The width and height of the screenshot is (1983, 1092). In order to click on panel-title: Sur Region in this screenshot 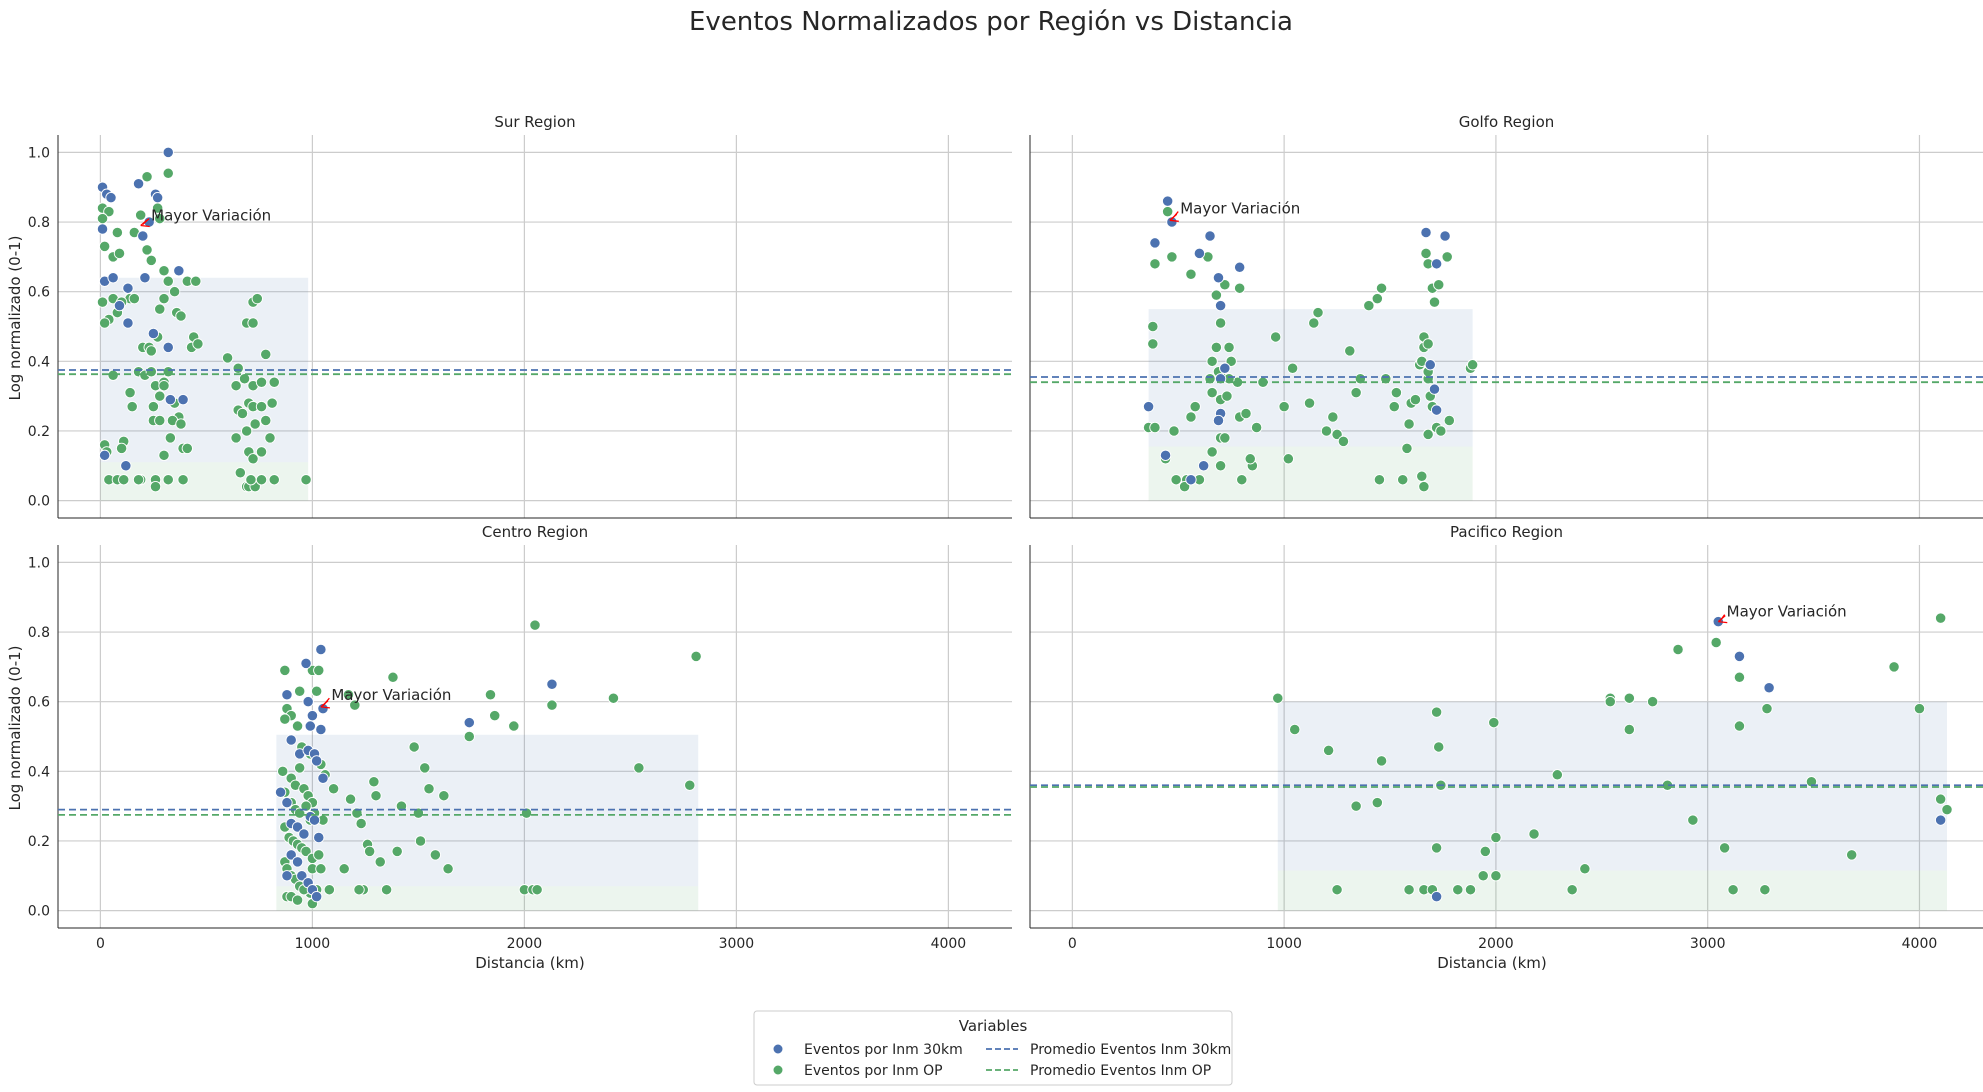, I will do `click(534, 122)`.